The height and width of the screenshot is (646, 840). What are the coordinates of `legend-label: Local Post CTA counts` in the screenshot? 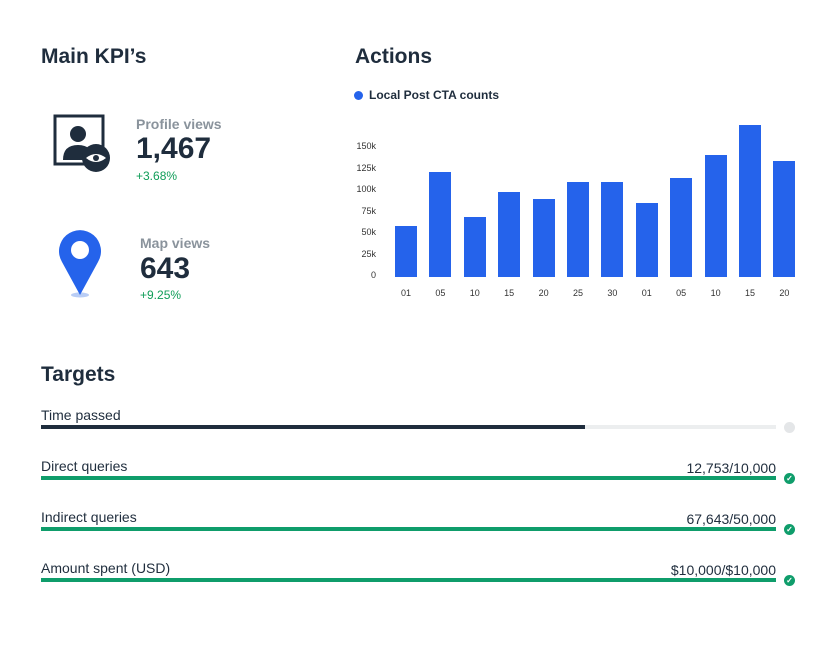 It's located at (434, 95).